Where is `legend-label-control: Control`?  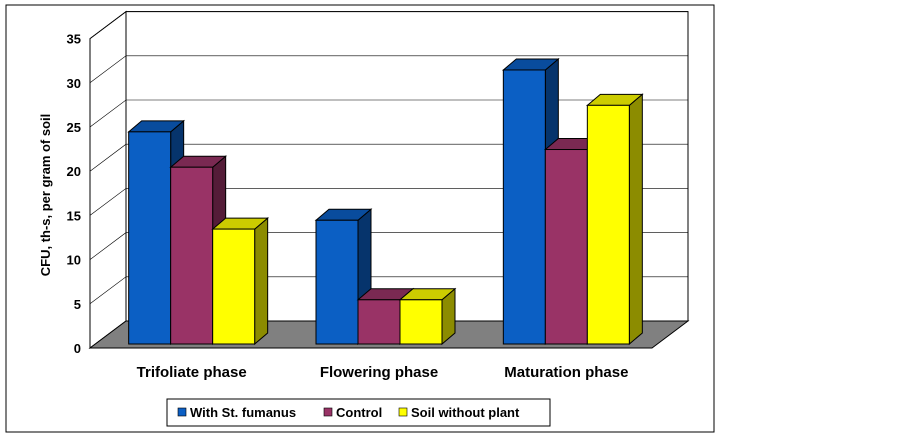 legend-label-control: Control is located at coordinates (359, 412).